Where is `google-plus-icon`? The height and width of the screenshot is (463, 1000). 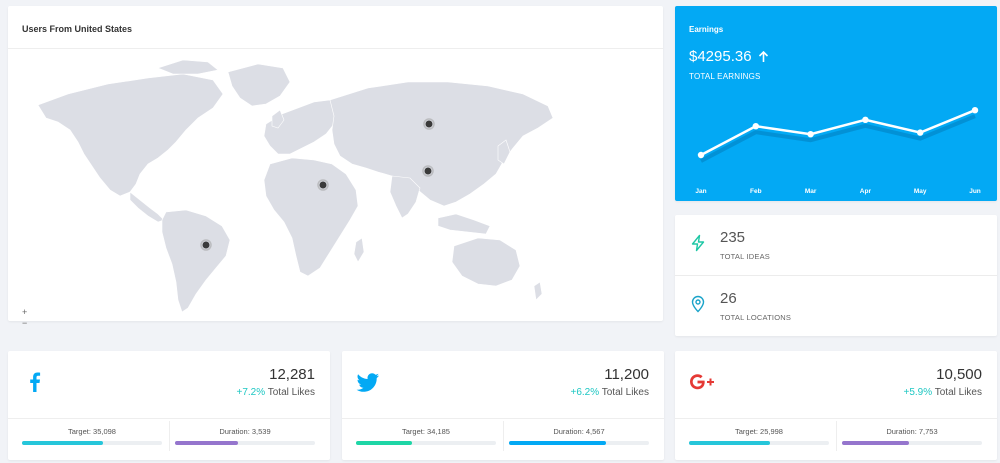 google-plus-icon is located at coordinates (702, 382).